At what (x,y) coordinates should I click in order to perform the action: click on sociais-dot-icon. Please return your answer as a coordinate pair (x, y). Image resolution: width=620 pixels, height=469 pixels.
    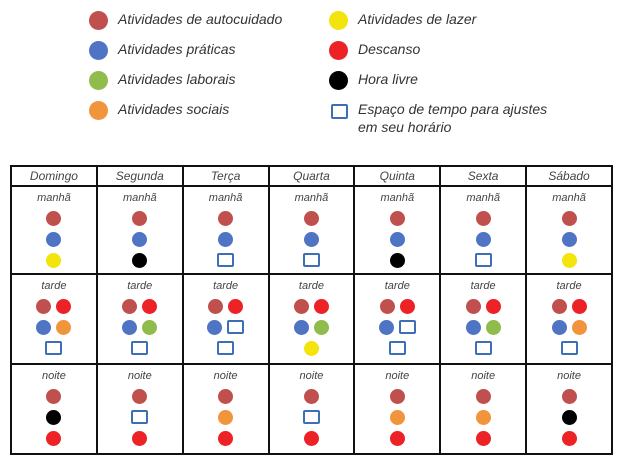
    Looking at the image, I should click on (483, 417).